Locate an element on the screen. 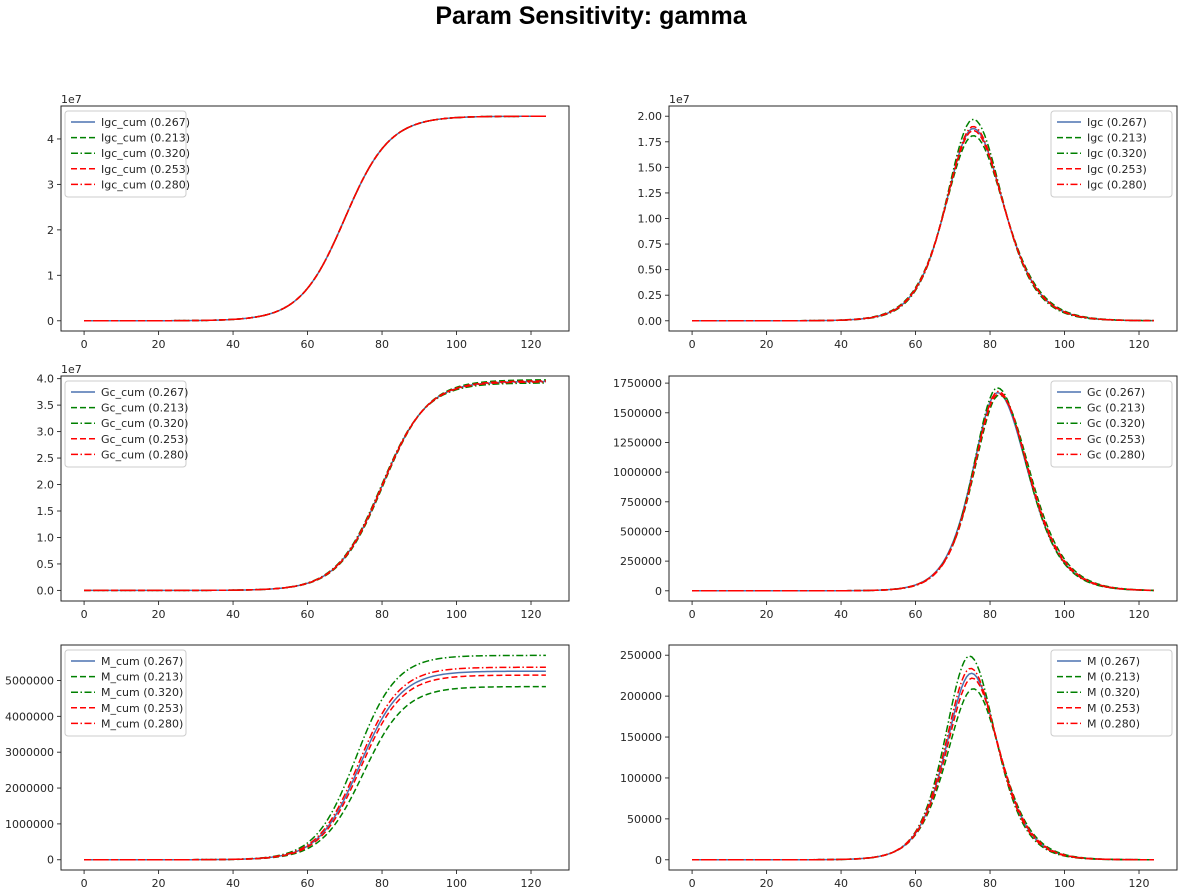 The height and width of the screenshot is (895, 1182). y-tick-label: 0.25 is located at coordinates (650, 295).